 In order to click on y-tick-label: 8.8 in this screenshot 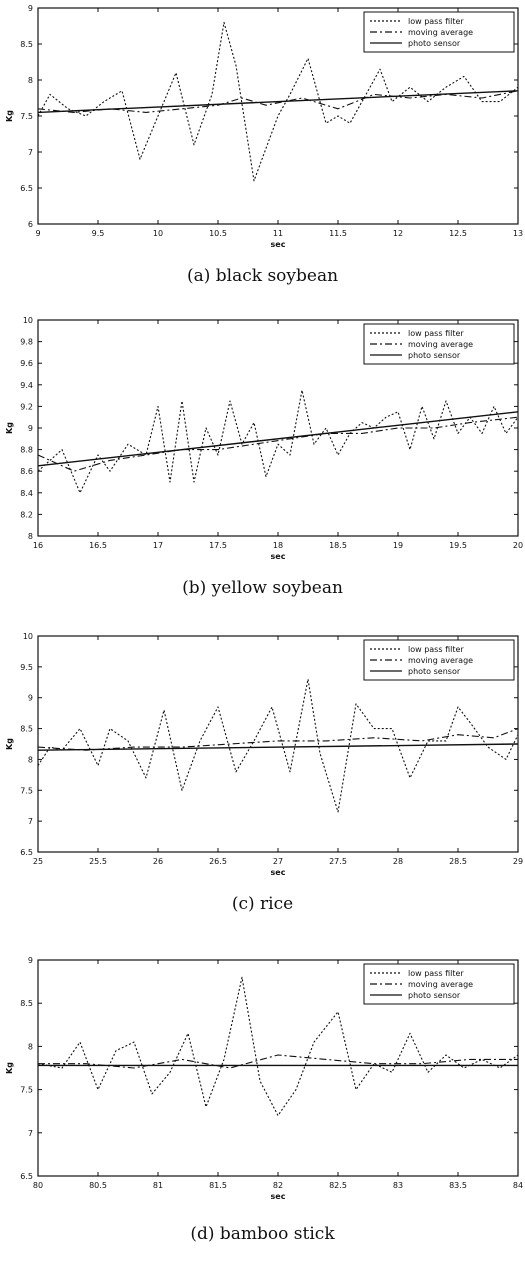, I will do `click(26, 450)`.